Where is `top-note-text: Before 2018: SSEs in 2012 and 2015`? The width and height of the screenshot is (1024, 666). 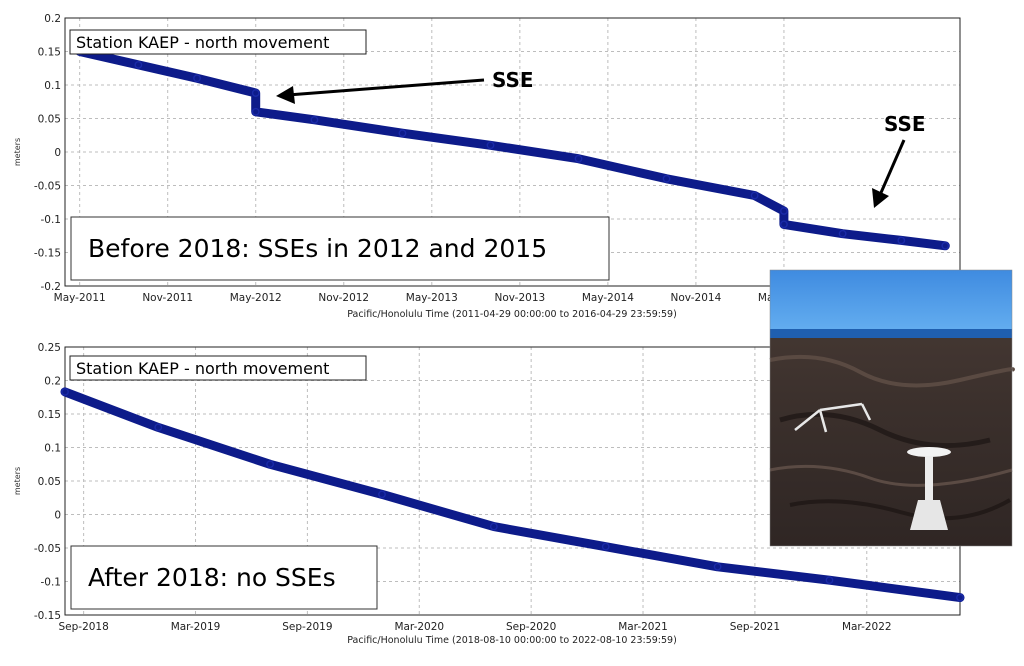
top-note-text: Before 2018: SSEs in 2012 and 2015 is located at coordinates (317, 248).